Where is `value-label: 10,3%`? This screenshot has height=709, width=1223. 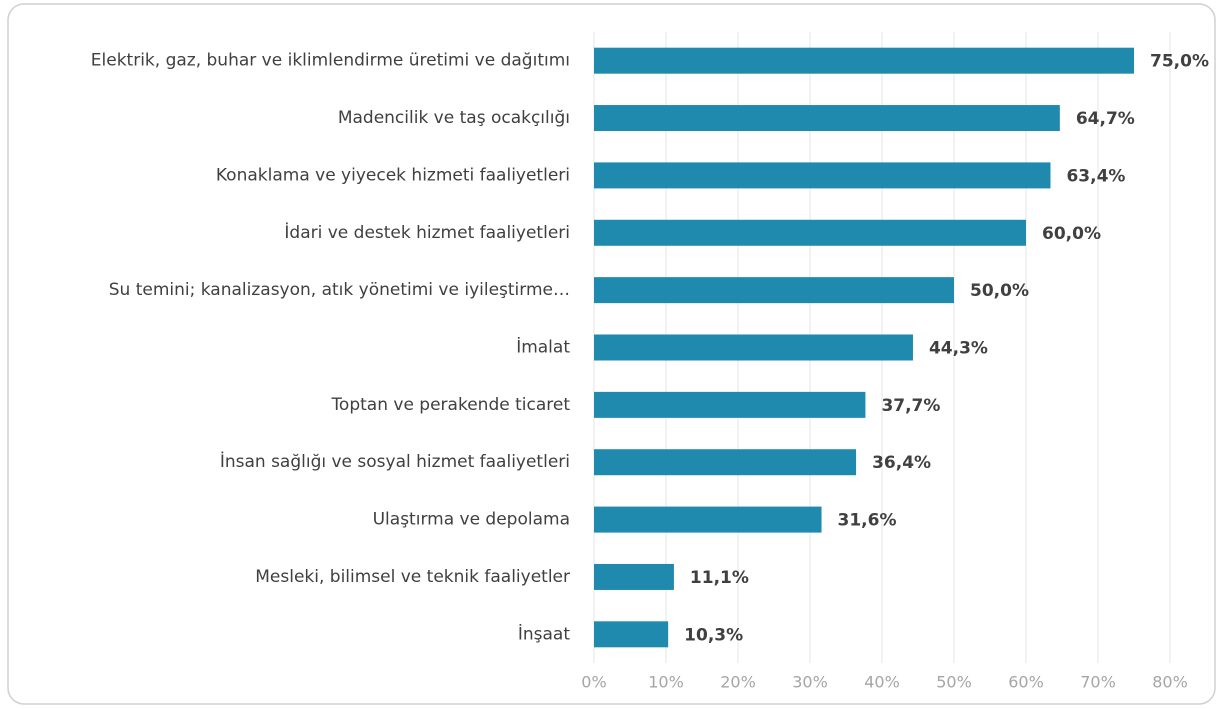 value-label: 10,3% is located at coordinates (713, 635).